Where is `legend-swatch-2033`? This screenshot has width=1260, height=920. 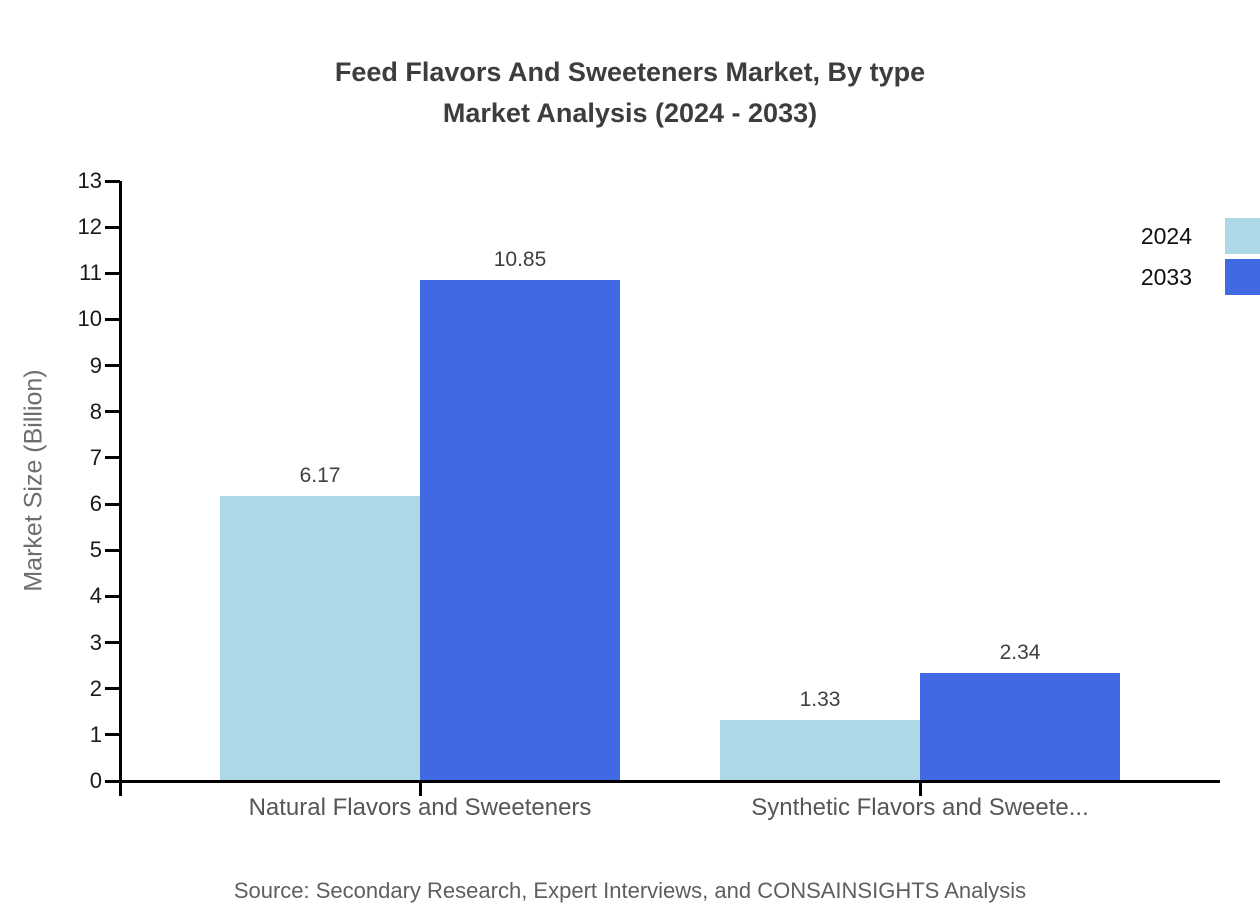
legend-swatch-2033 is located at coordinates (1242, 277).